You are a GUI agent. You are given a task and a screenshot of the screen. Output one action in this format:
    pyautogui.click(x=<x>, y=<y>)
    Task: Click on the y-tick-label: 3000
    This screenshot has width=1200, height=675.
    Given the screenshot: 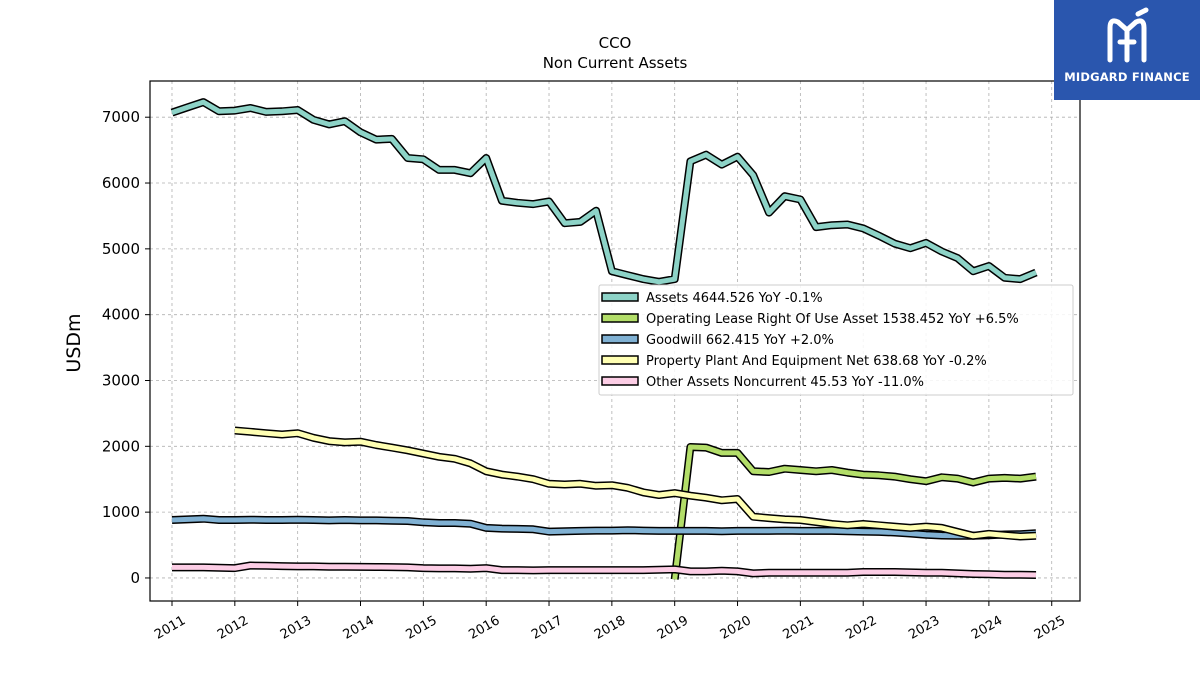 What is the action you would take?
    pyautogui.click(x=121, y=380)
    